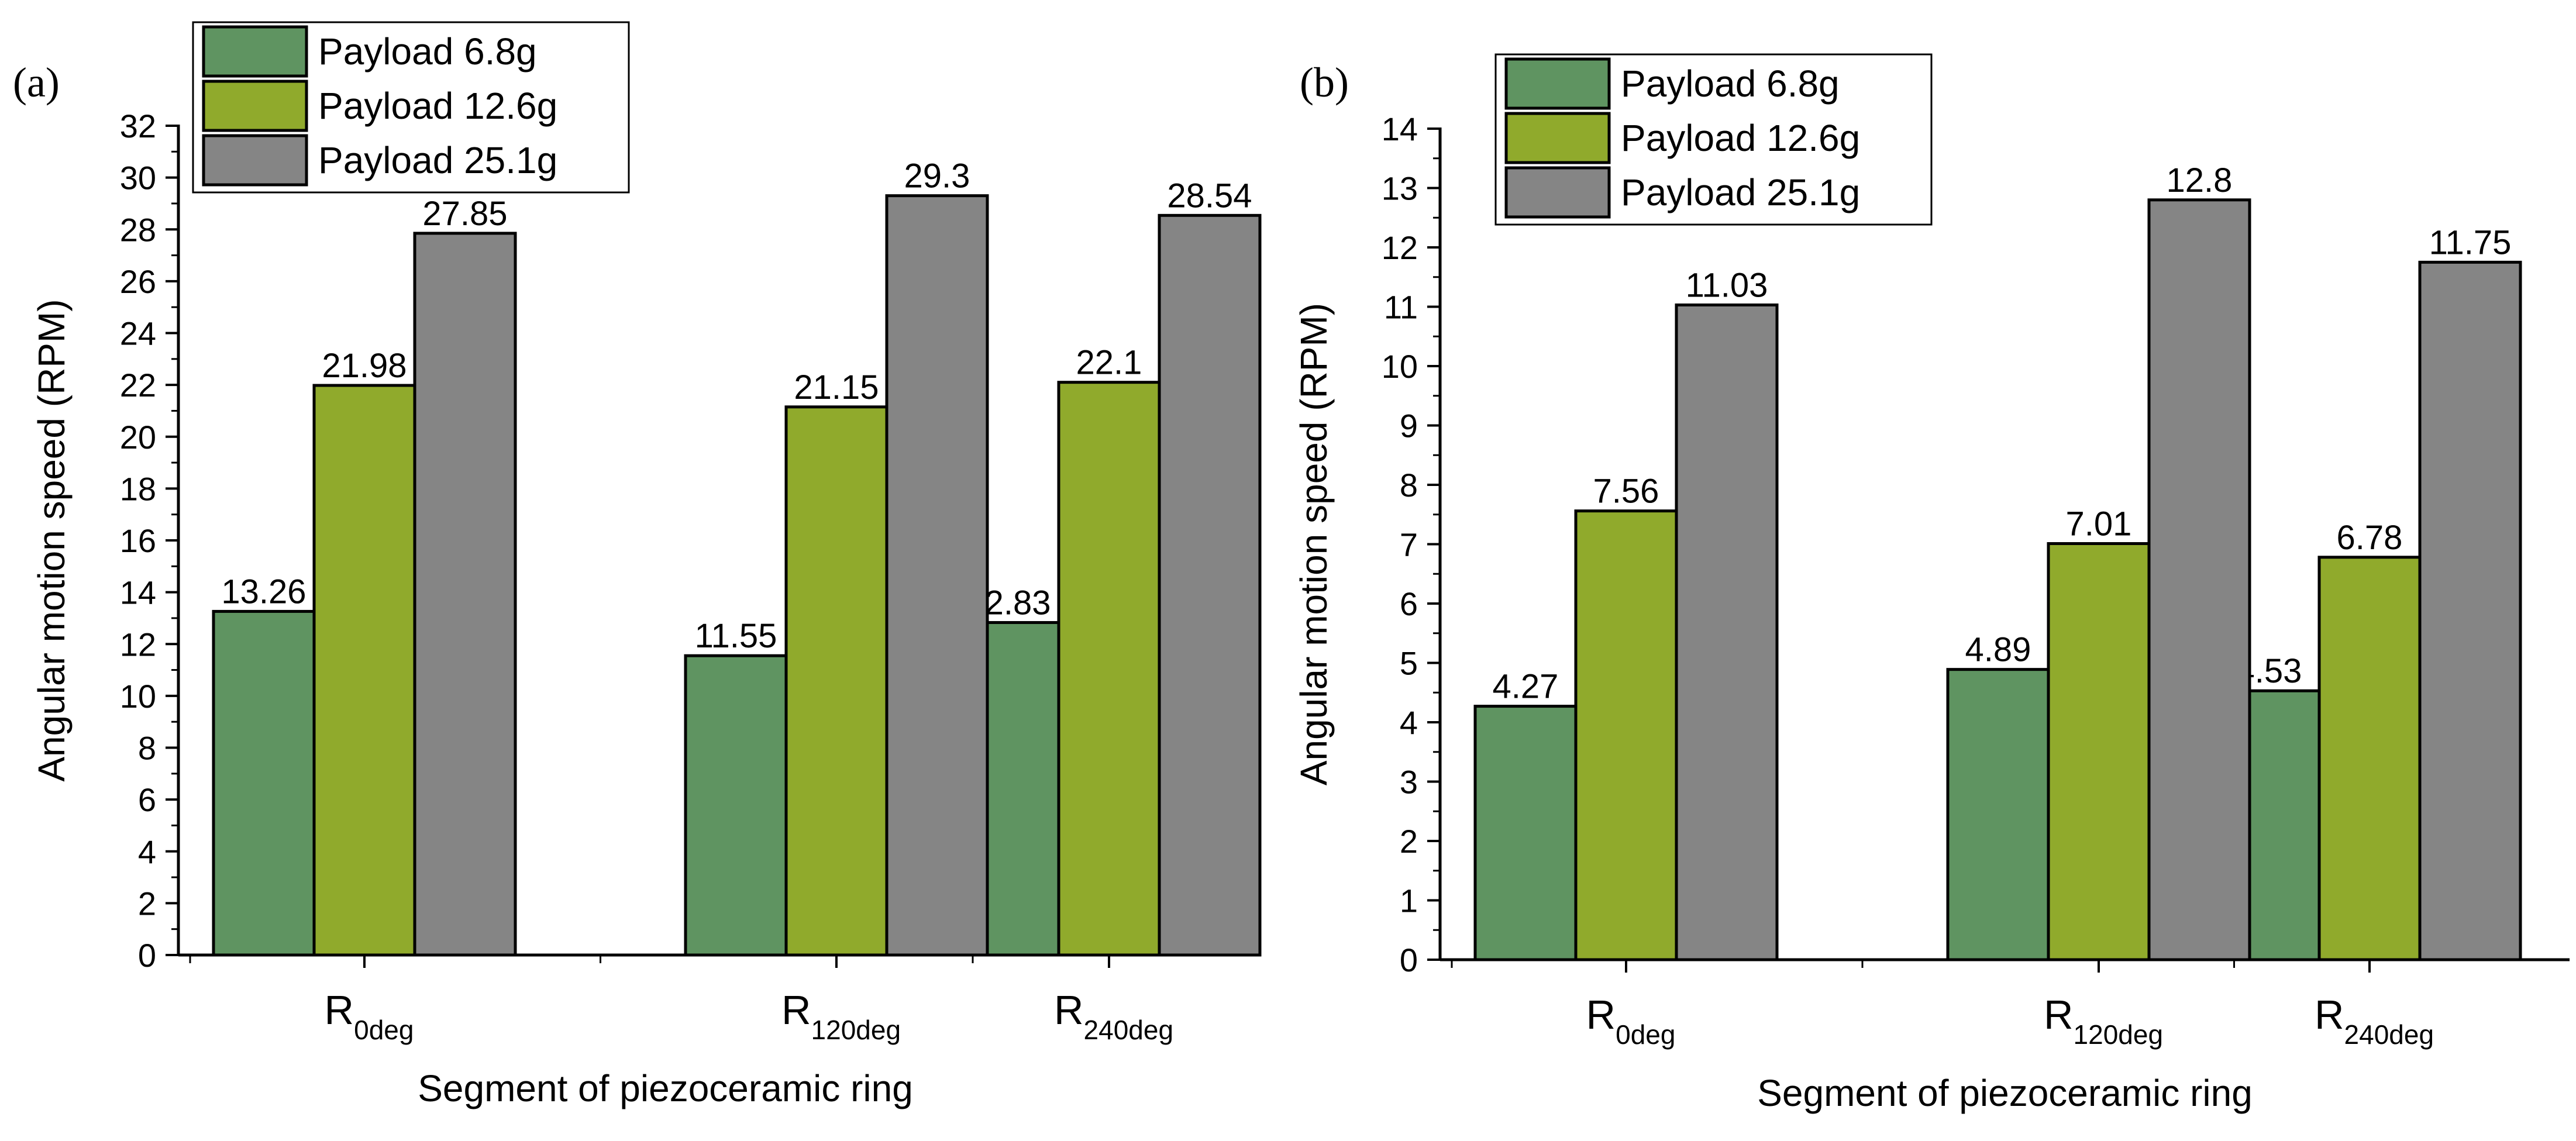  I want to click on y-tick-label: 11, so click(1401, 307).